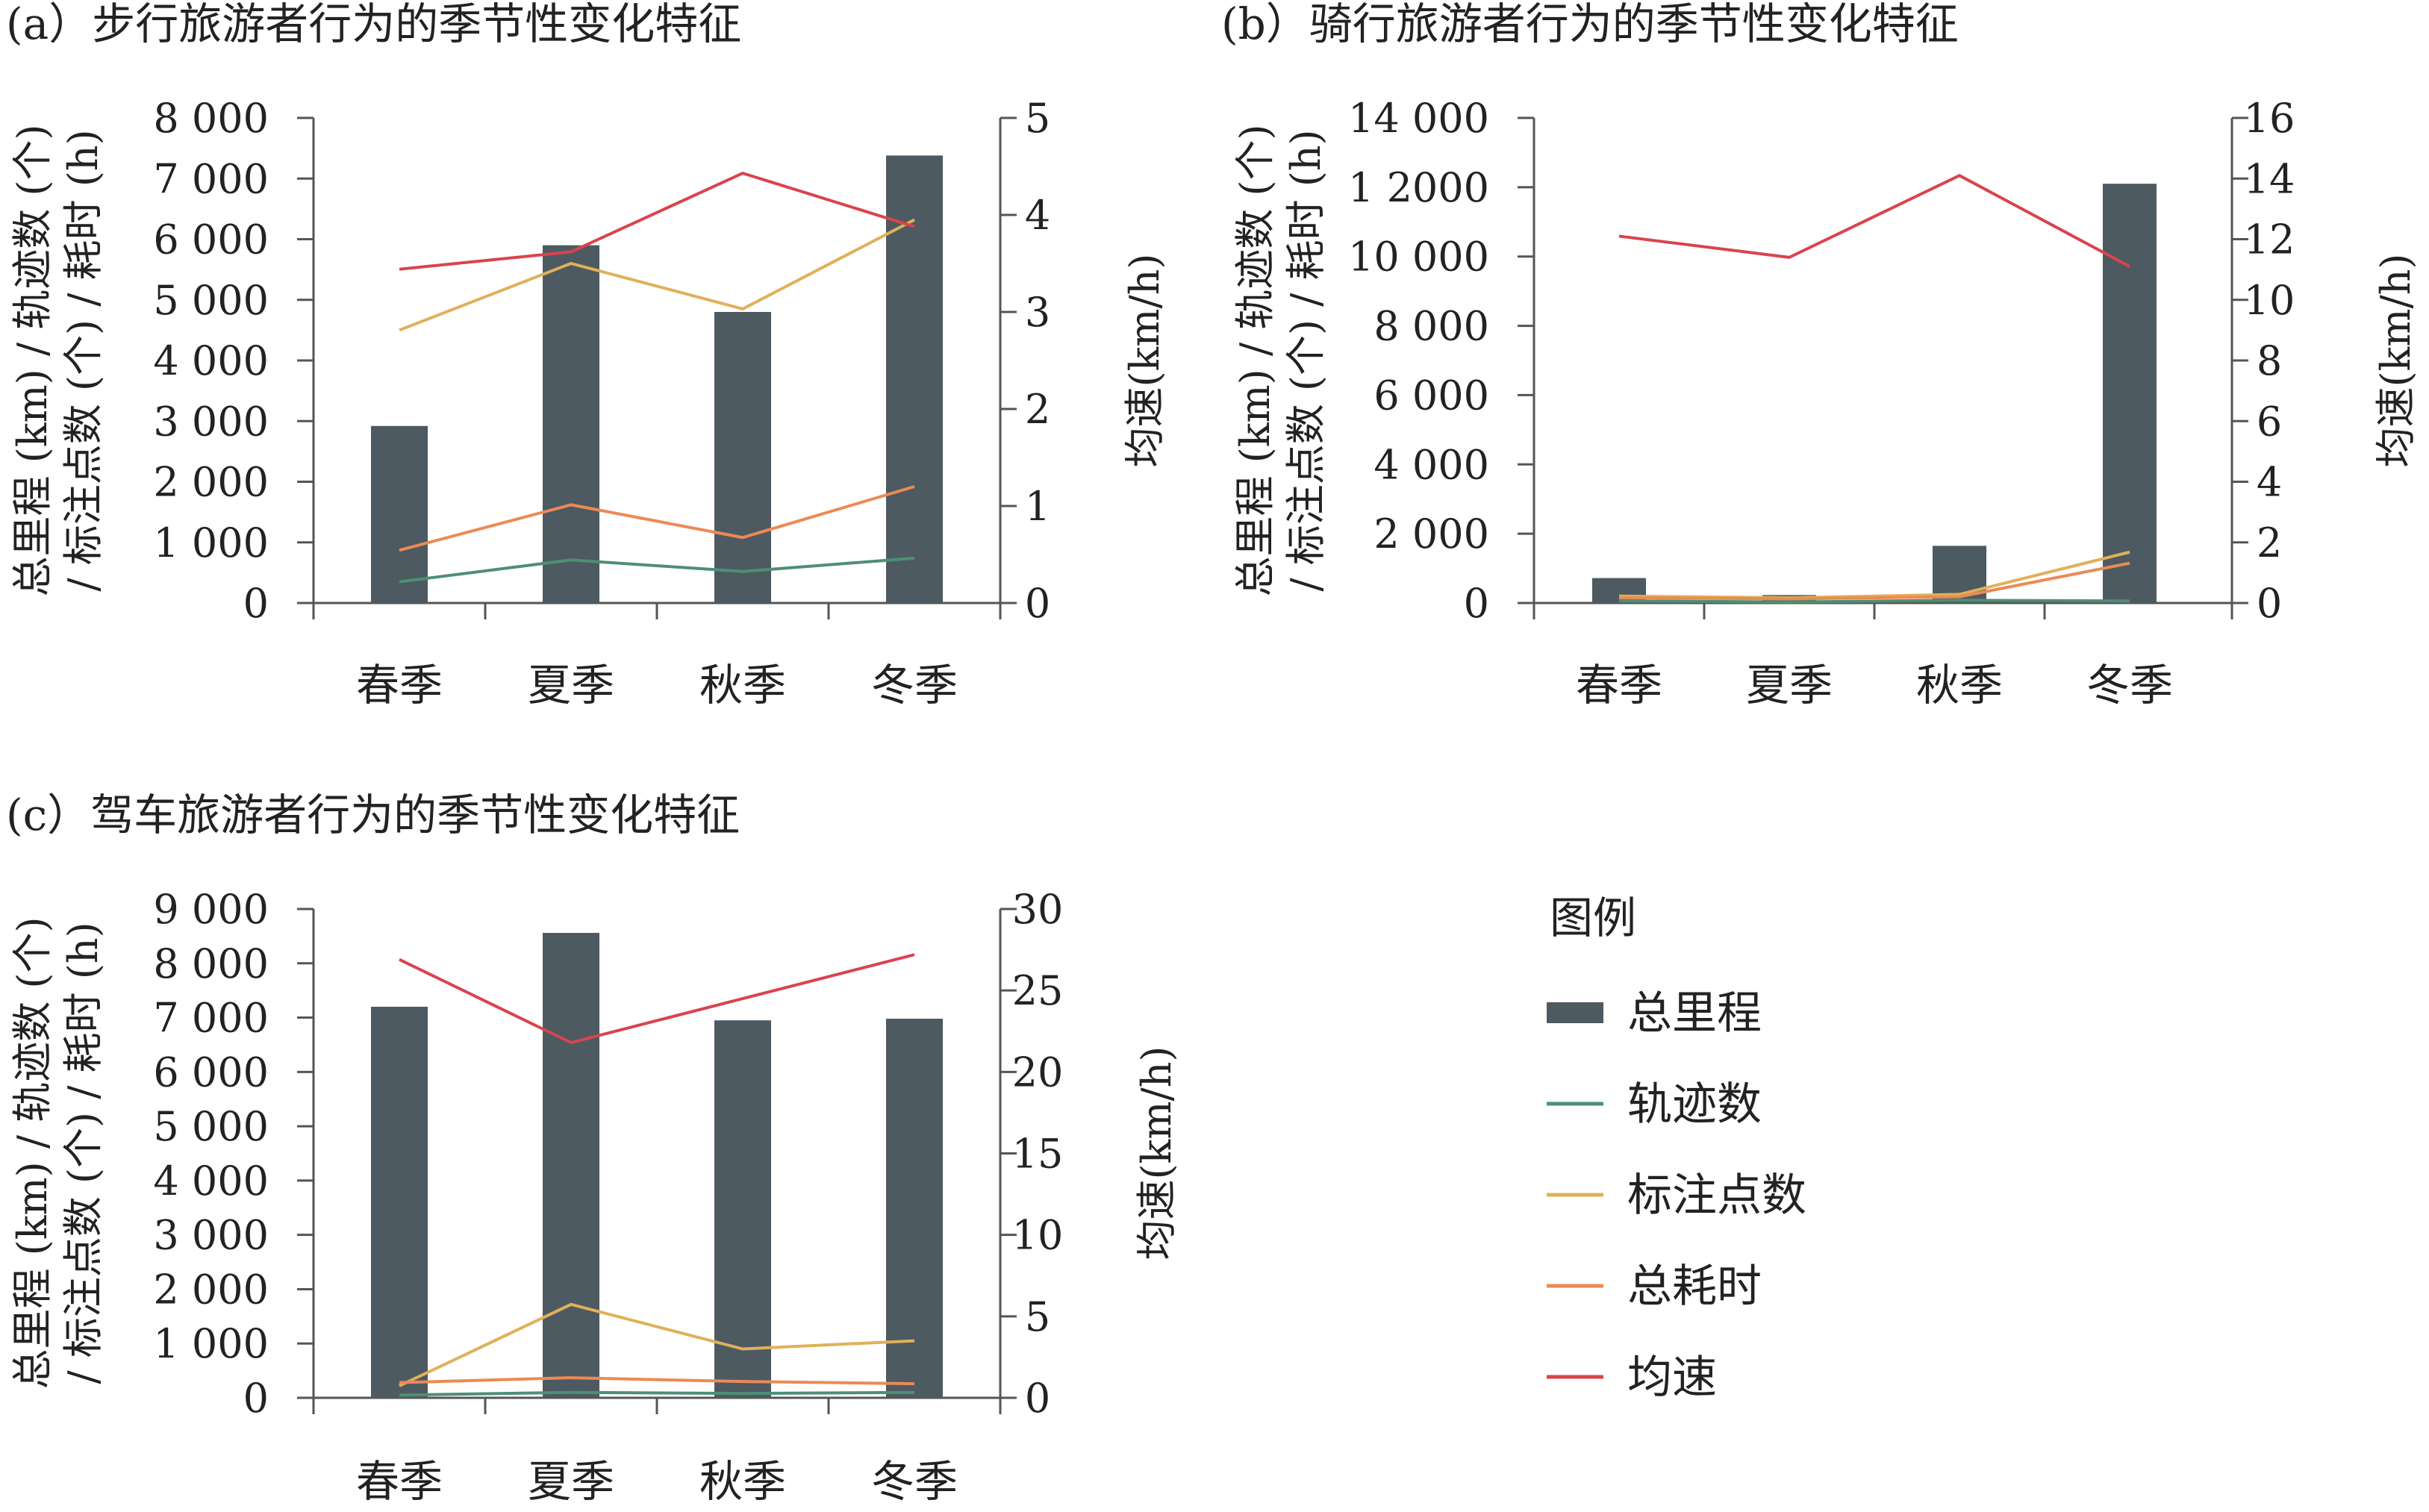 The image size is (2429, 1512). What do you see at coordinates (1038, 909) in the screenshot?
I see `right-tick-label: 30` at bounding box center [1038, 909].